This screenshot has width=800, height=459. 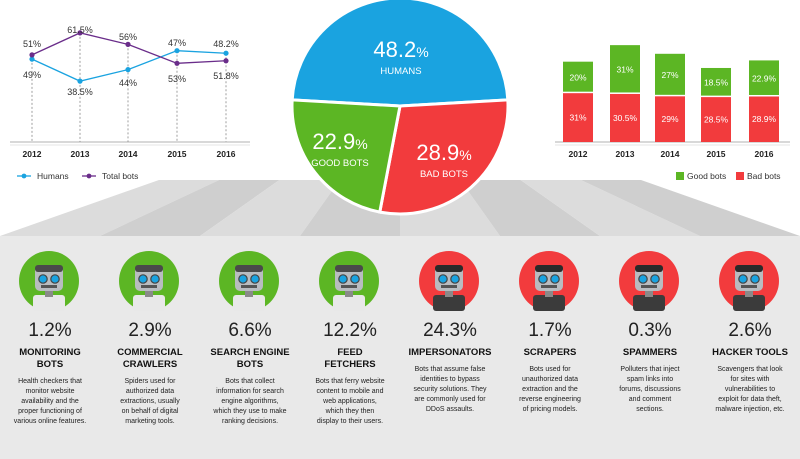 I want to click on bot-type-percentage: 0.3%, so click(x=650, y=330).